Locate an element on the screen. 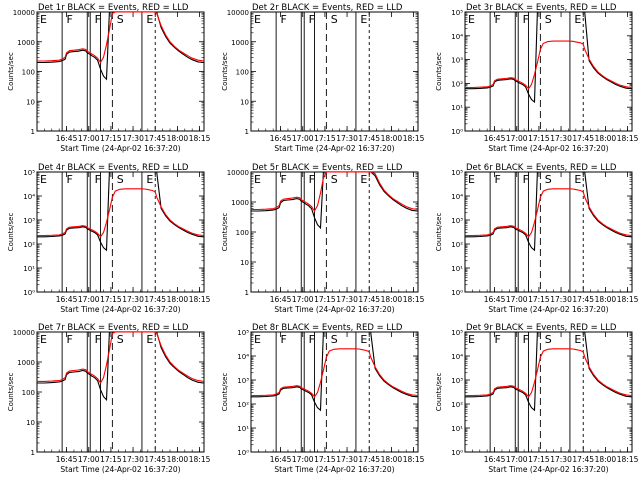 The width and height of the screenshot is (640, 480). panel-title: Det 3r BLACK = Events, RED = LLD is located at coordinates (541, 8).